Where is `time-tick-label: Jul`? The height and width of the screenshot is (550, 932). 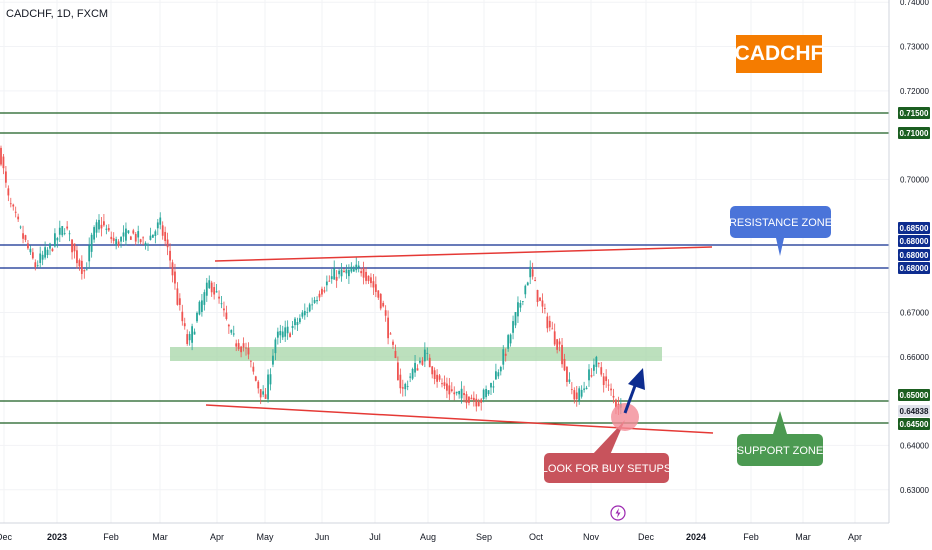 time-tick-label: Jul is located at coordinates (375, 537).